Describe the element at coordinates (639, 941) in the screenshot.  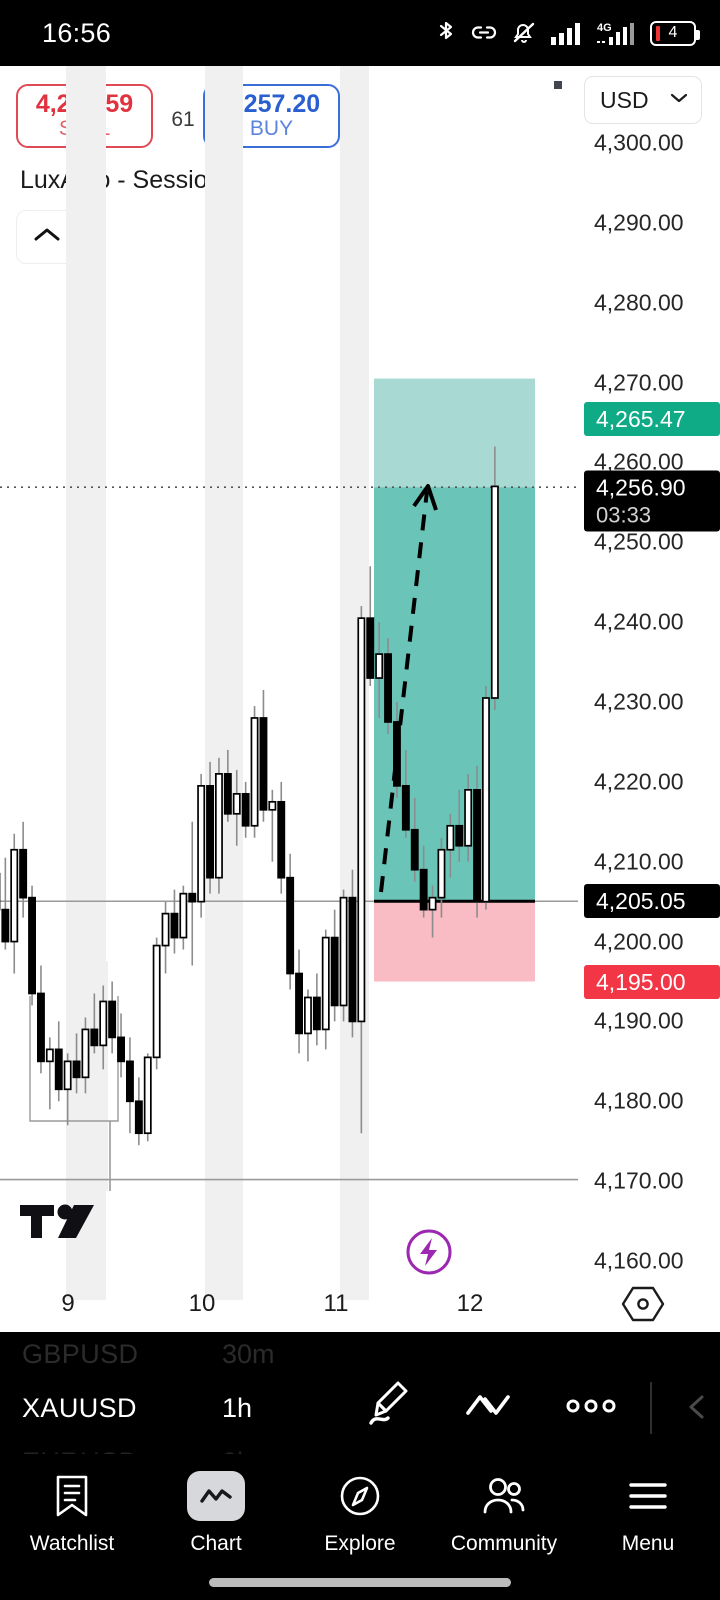
I see `price-tick: 4,200.00` at that location.